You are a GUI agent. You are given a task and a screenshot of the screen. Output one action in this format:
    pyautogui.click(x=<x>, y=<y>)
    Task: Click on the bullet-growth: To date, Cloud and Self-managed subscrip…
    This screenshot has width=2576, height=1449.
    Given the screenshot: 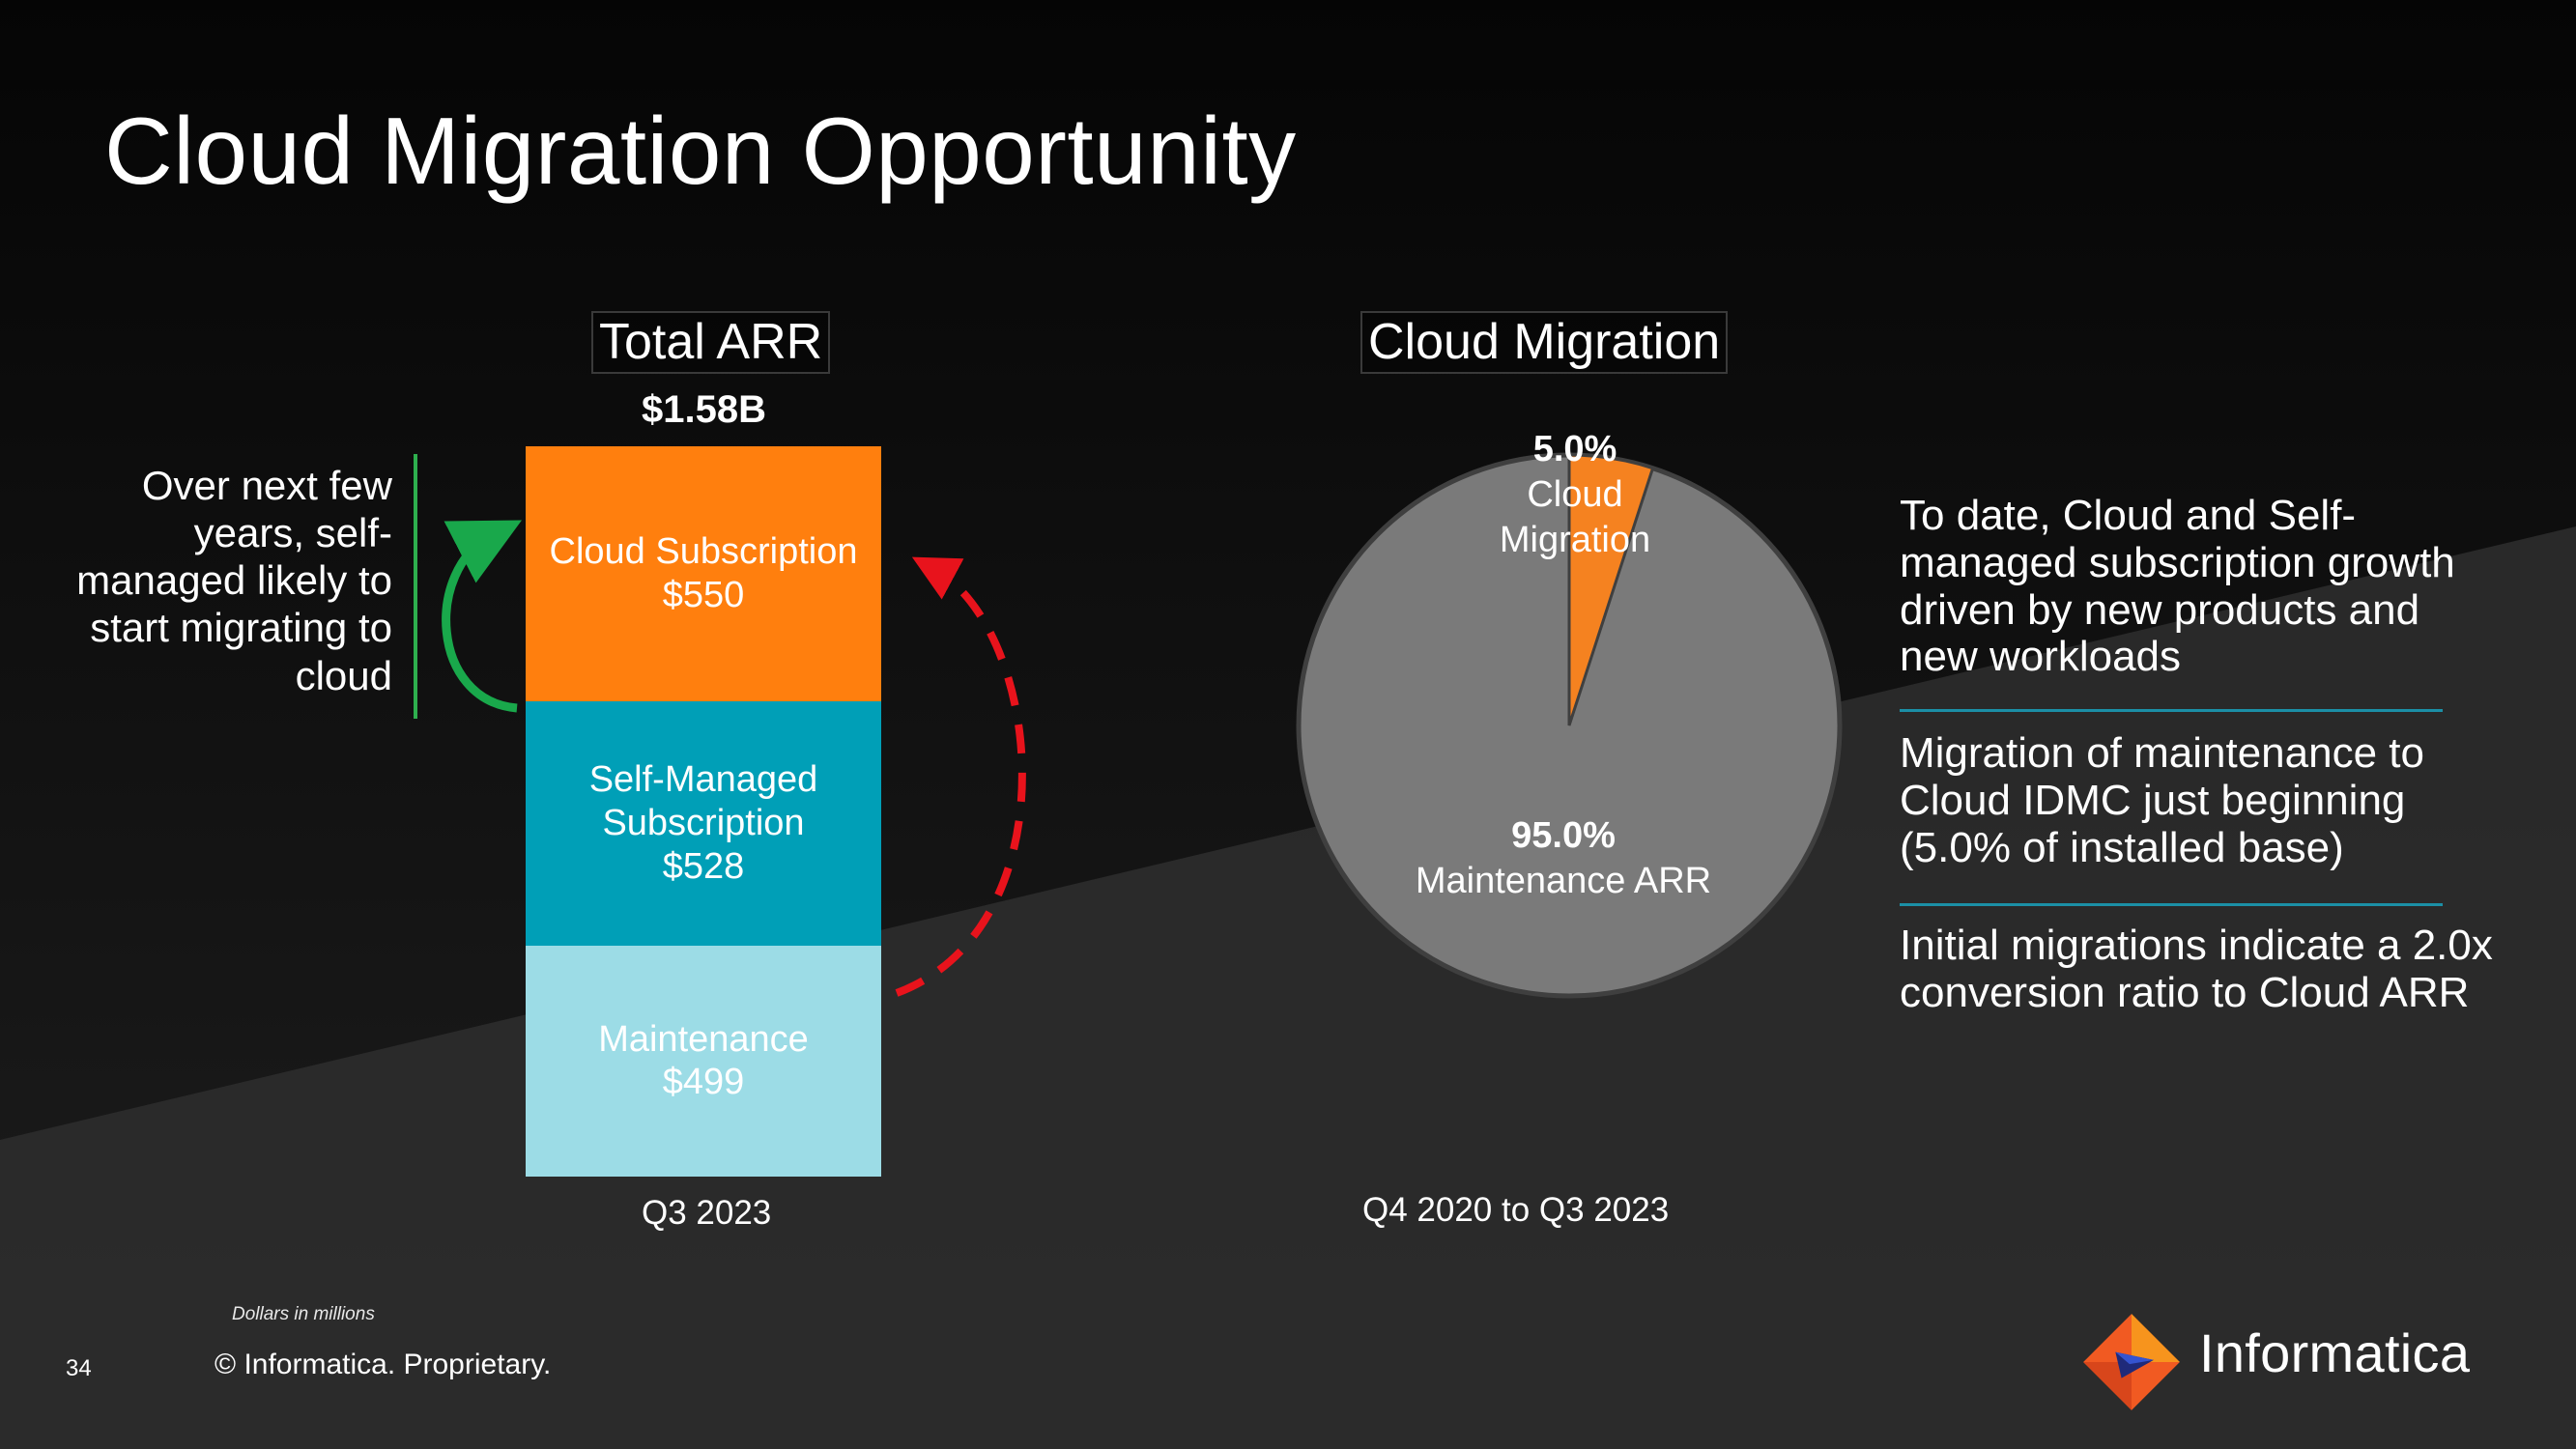 What is the action you would take?
    pyautogui.click(x=2177, y=586)
    